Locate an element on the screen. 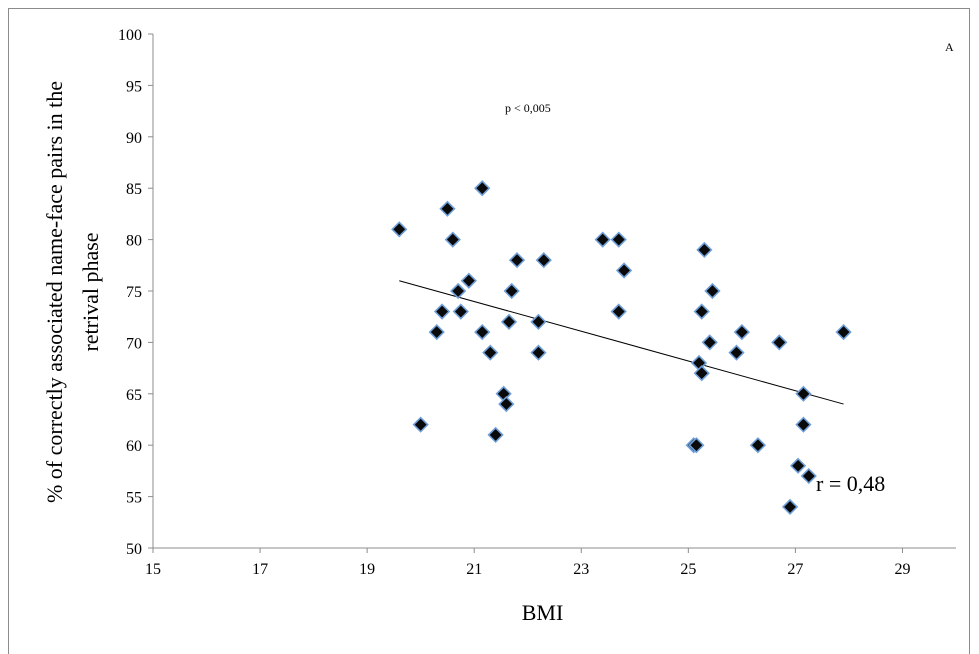 This screenshot has width=979, height=654. y-tick-label: 80 is located at coordinates (134, 241).